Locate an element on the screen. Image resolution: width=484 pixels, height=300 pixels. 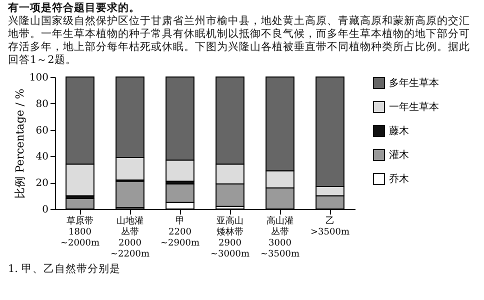
y-tick-label: 20 is located at coordinates (42, 184).